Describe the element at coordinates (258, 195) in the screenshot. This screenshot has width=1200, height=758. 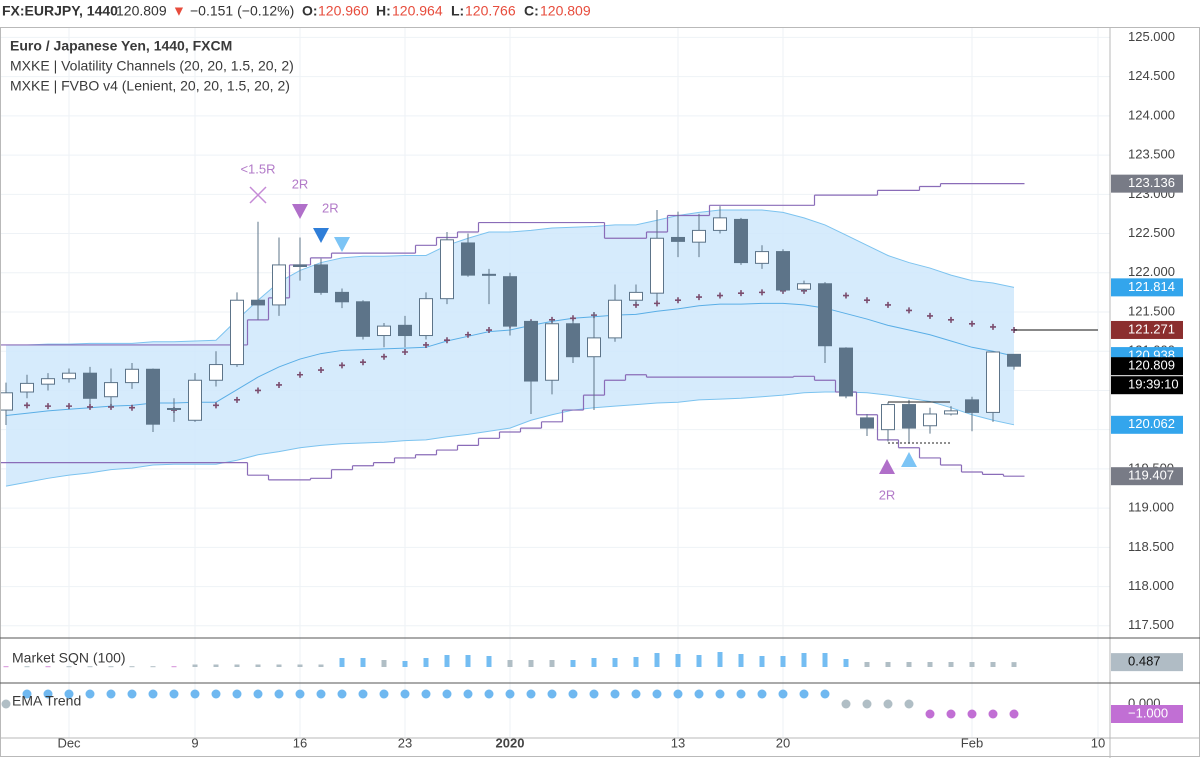
I see `exit-marker` at that location.